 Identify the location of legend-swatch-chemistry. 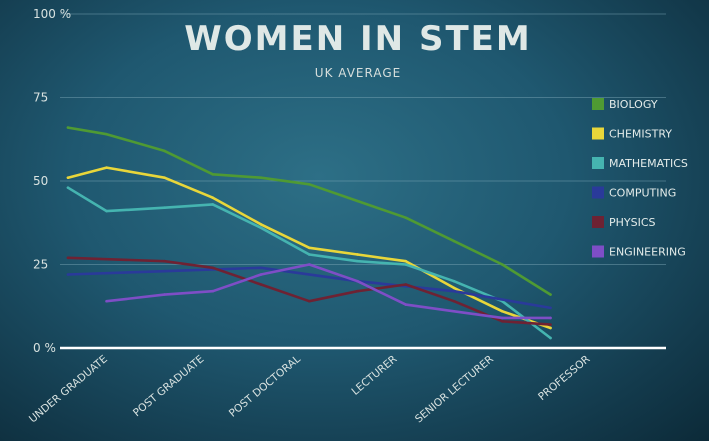
(598, 133).